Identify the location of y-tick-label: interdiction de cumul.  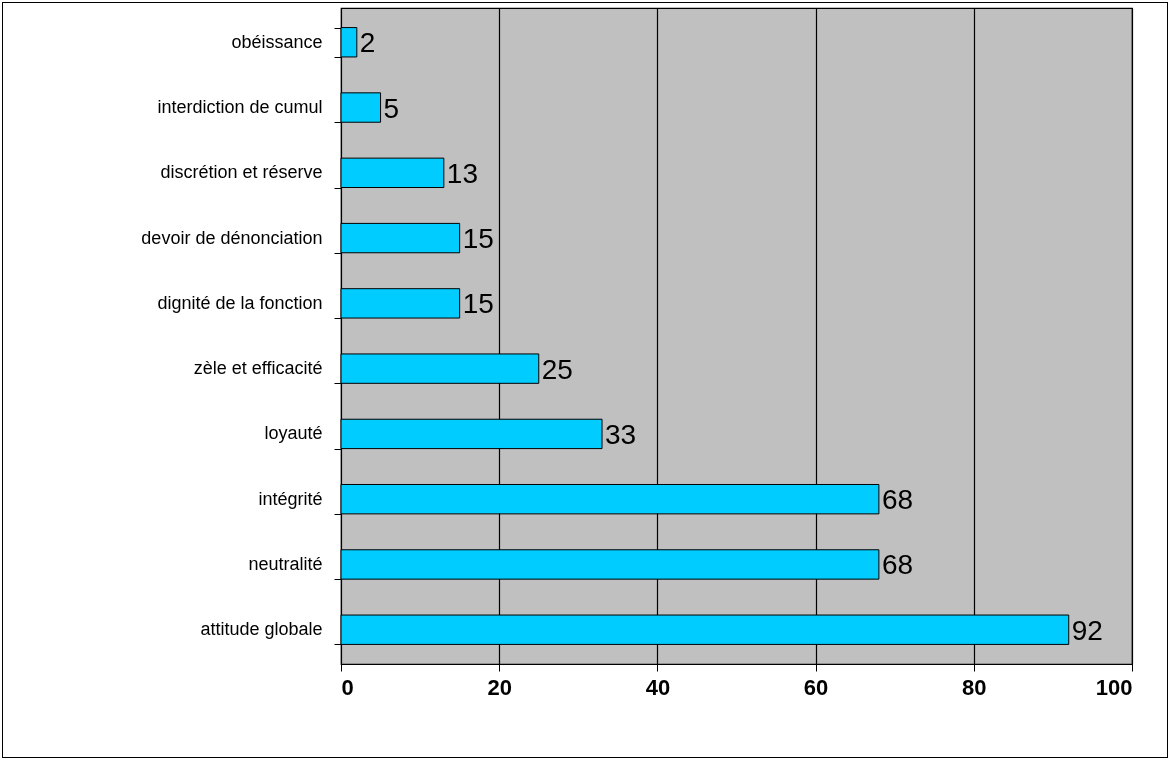
(240, 107).